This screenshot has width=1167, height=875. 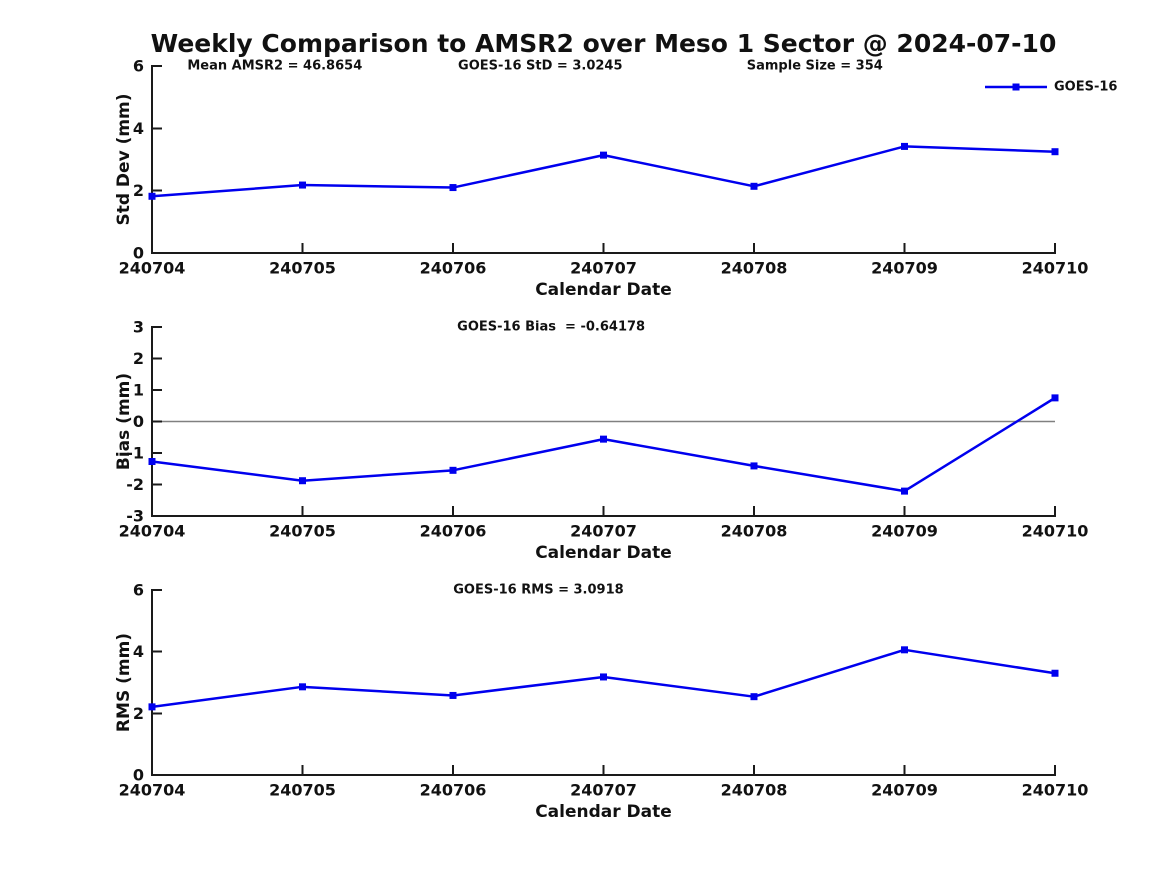 What do you see at coordinates (135, 484) in the screenshot?
I see `y-tick-label: -2` at bounding box center [135, 484].